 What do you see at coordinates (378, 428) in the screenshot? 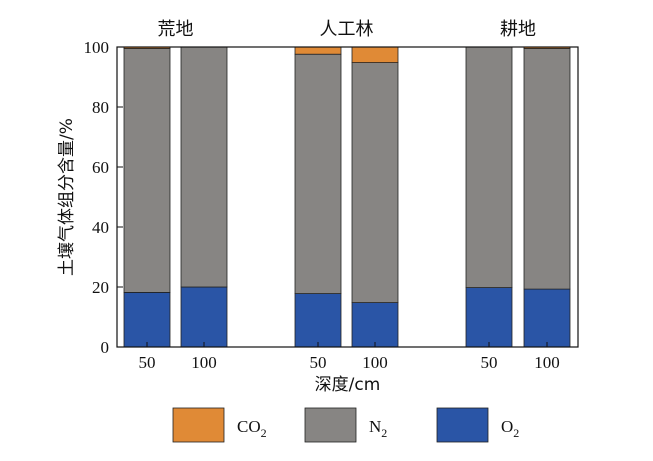
I see `legend-label-n2: N2` at bounding box center [378, 428].